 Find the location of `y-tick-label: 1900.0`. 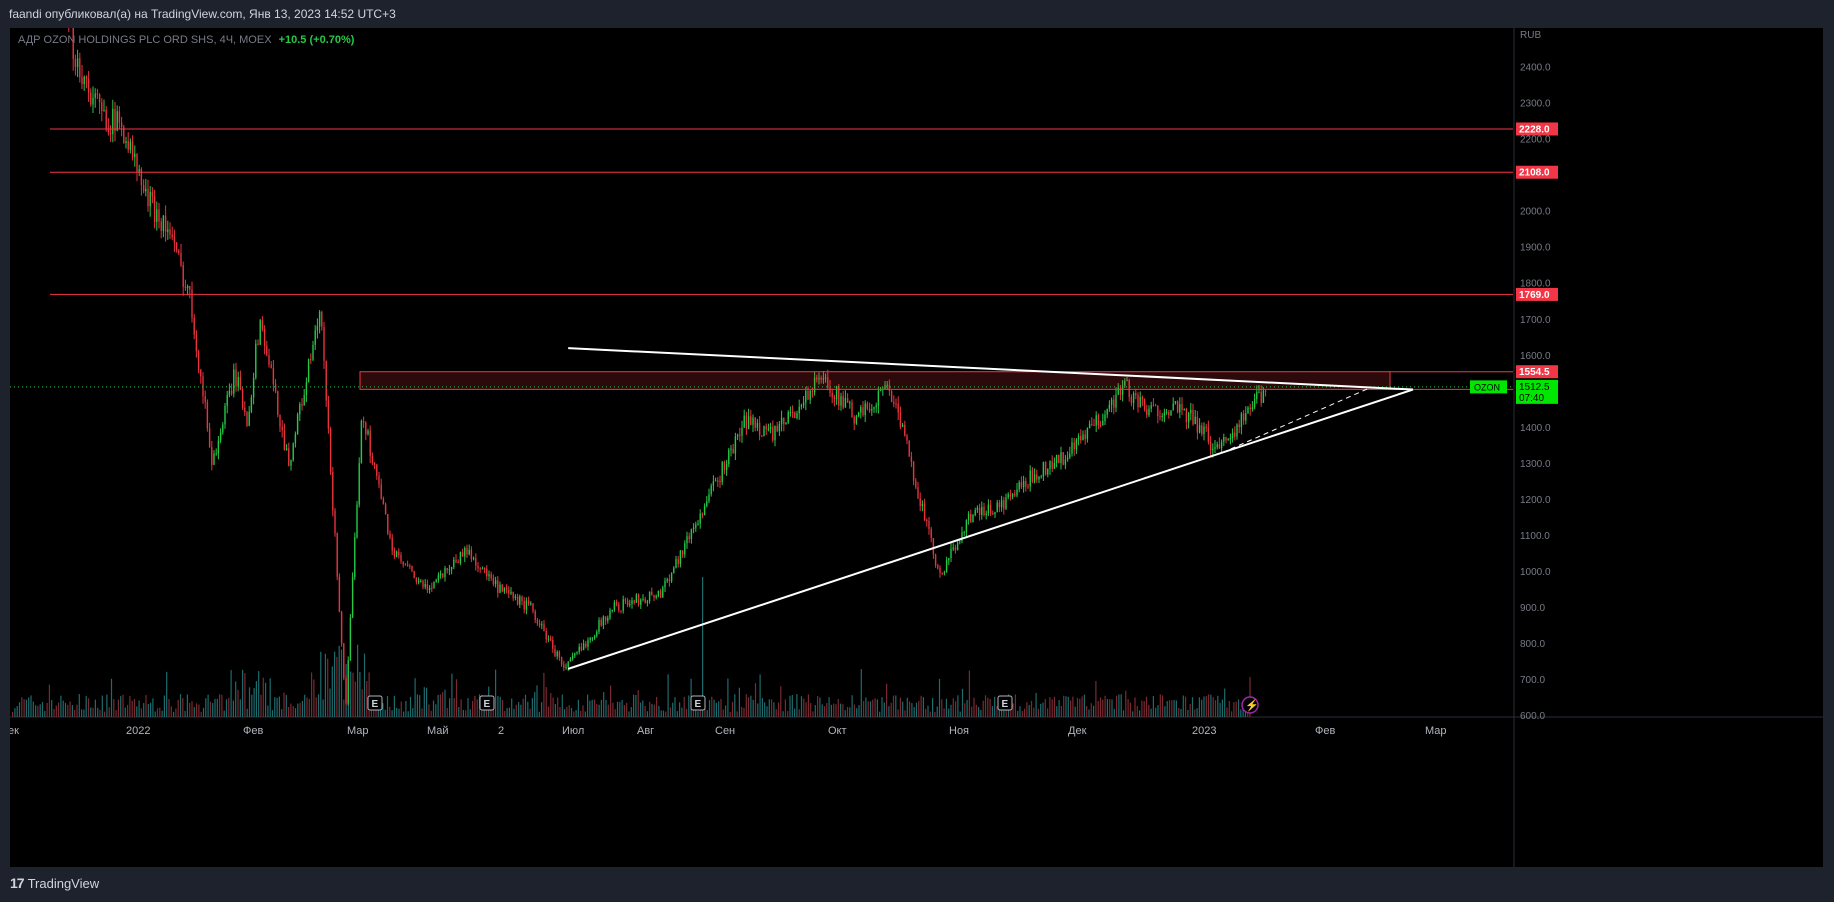

y-tick-label: 1900.0 is located at coordinates (1535, 248).